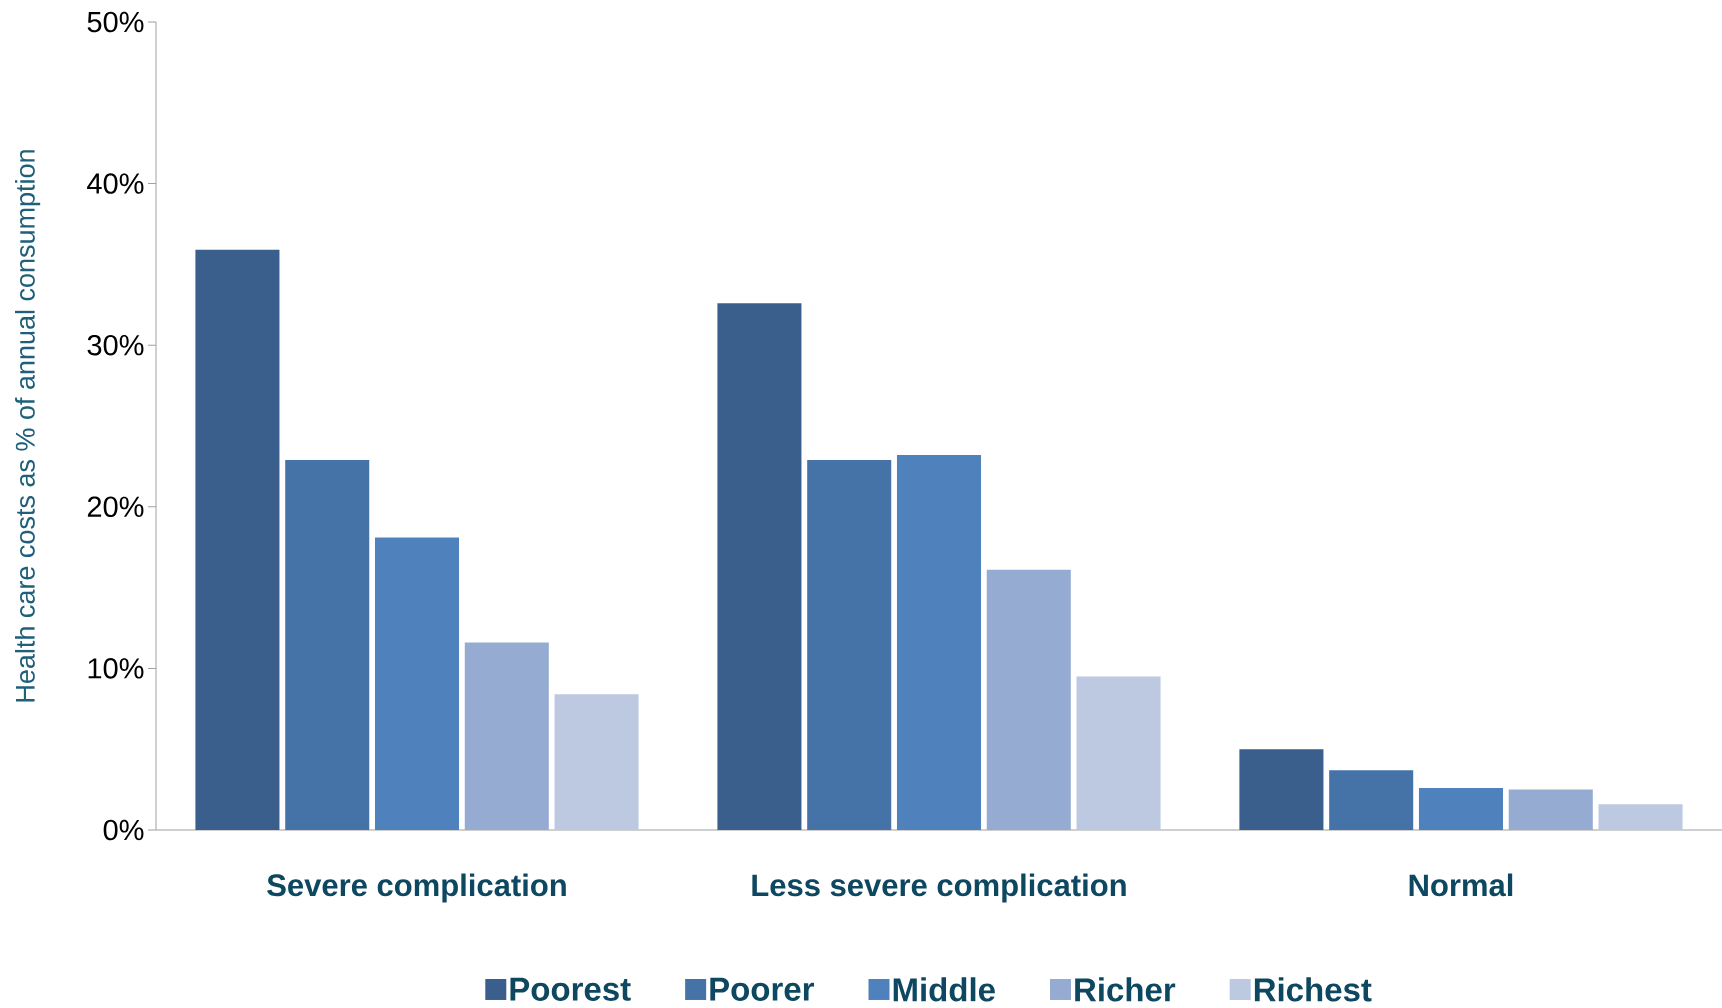  I want to click on y-tick-label: 20%, so click(115, 507).